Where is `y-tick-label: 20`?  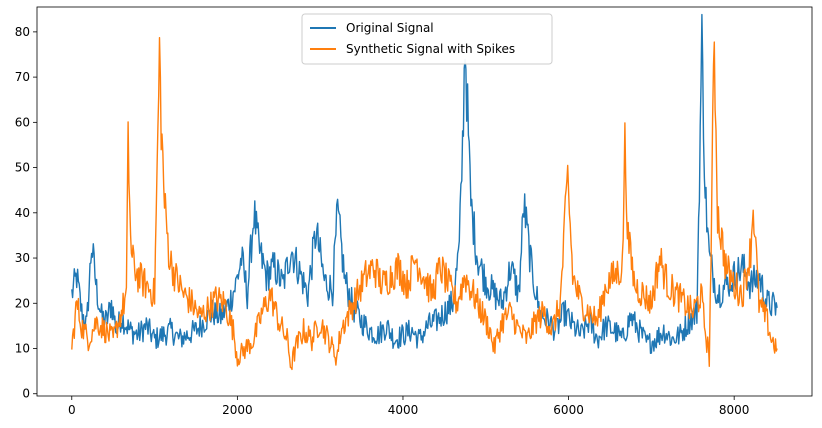
y-tick-label: 20 is located at coordinates (22, 303).